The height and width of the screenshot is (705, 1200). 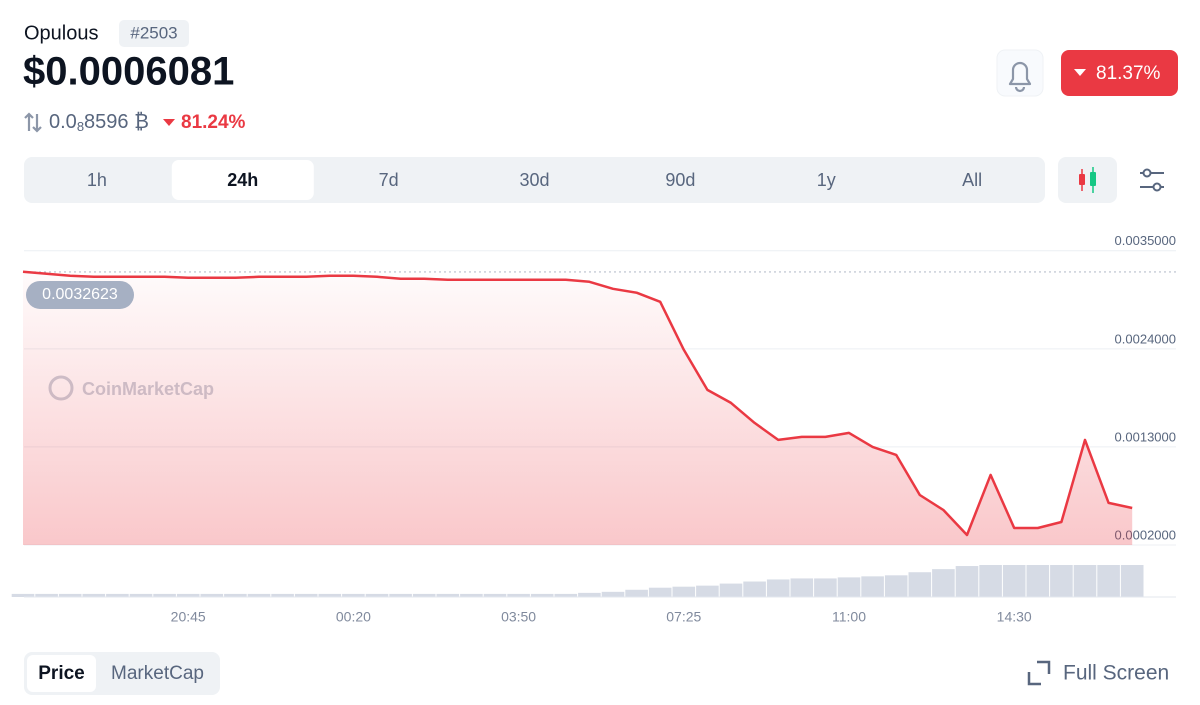 I want to click on x-tick-label: 14:30, so click(x=1014, y=617).